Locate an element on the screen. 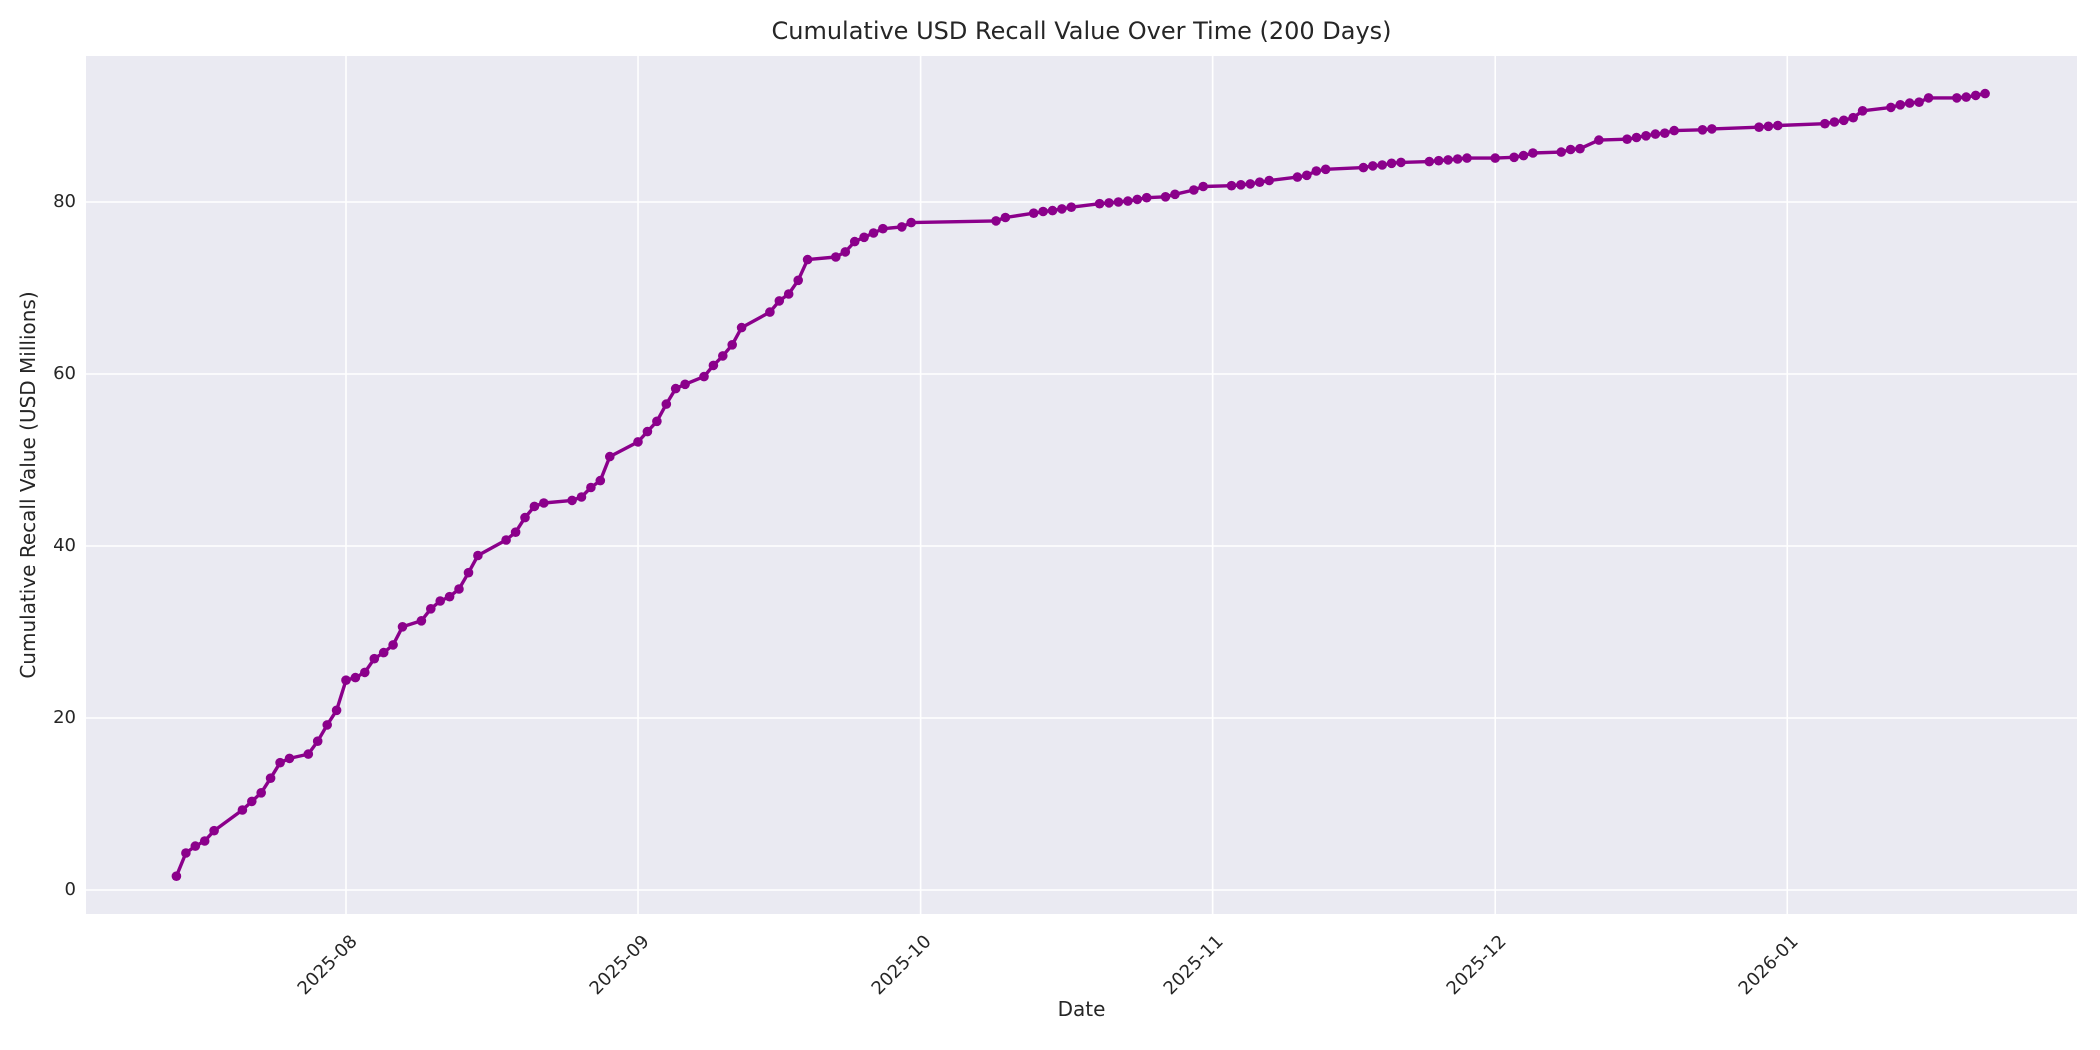 This screenshot has width=2100, height=1050. y-tick-label: 60 is located at coordinates (64, 373).